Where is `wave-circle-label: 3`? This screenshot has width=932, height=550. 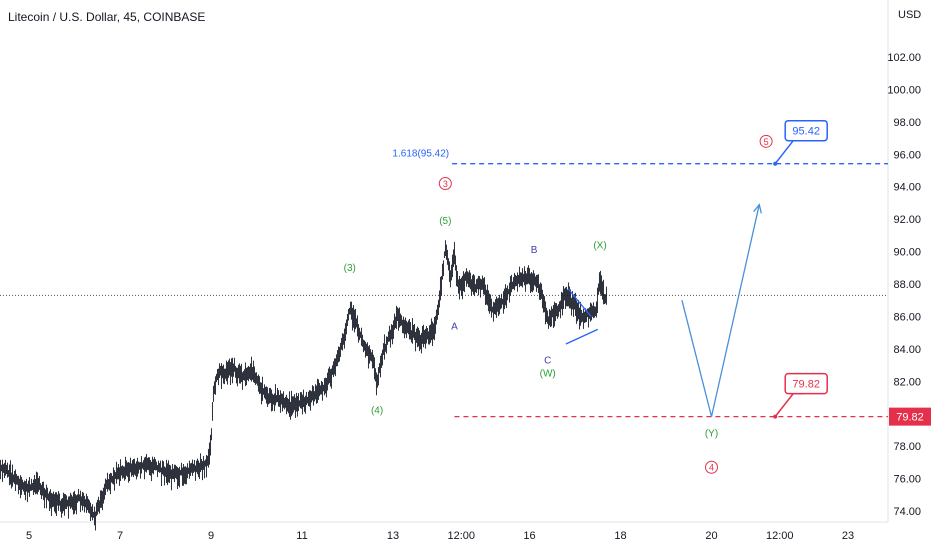 wave-circle-label: 3 is located at coordinates (445, 184).